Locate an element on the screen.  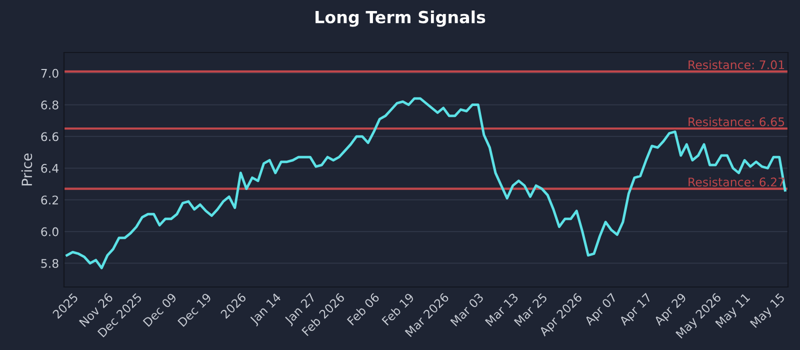
x-tick-label: Dec 19 is located at coordinates (194, 309).